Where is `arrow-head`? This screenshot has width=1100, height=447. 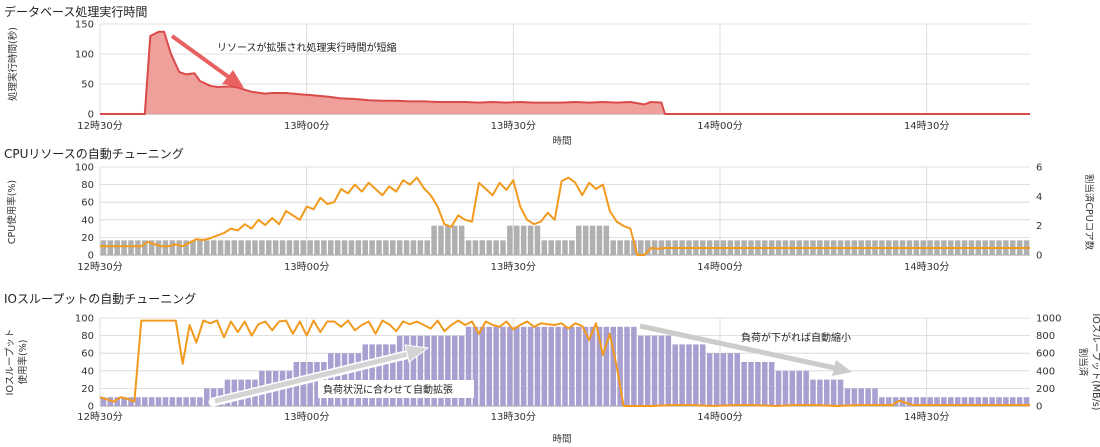
arrow-head is located at coordinates (233, 79).